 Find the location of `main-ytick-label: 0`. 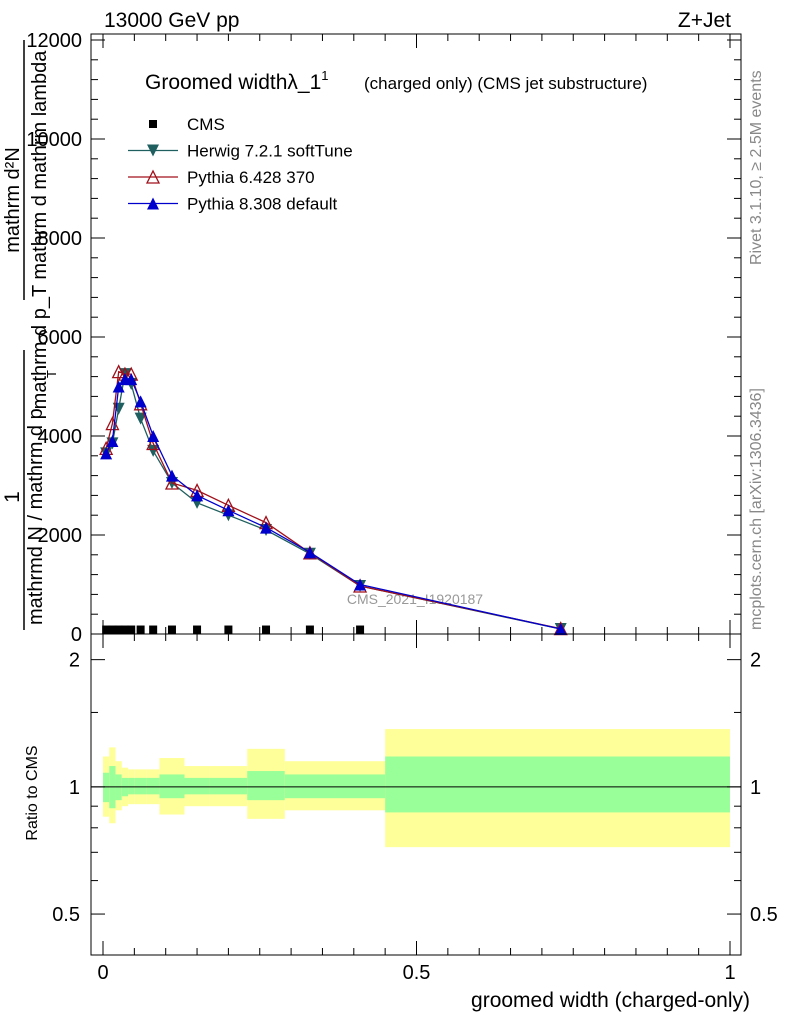

main-ytick-label: 0 is located at coordinates (76, 635).